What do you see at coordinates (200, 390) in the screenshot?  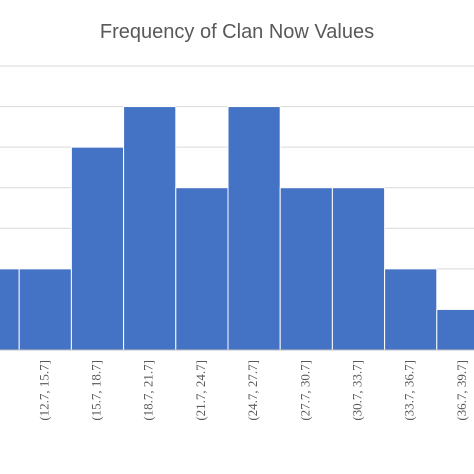 I see `x-tick-label: (21.7, 24.7]` at bounding box center [200, 390].